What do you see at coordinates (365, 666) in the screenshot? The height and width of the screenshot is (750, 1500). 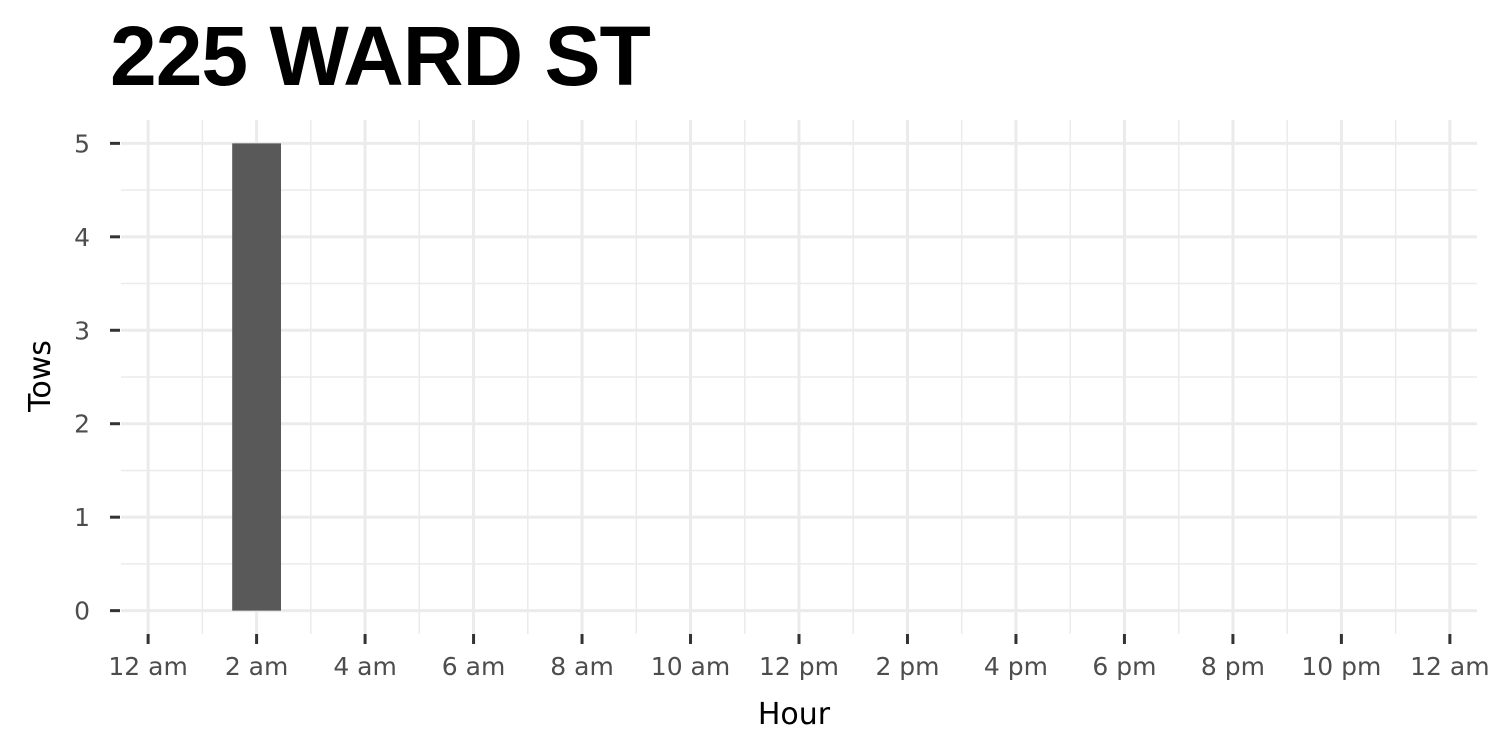 I see `x-tick-label: 4 am` at bounding box center [365, 666].